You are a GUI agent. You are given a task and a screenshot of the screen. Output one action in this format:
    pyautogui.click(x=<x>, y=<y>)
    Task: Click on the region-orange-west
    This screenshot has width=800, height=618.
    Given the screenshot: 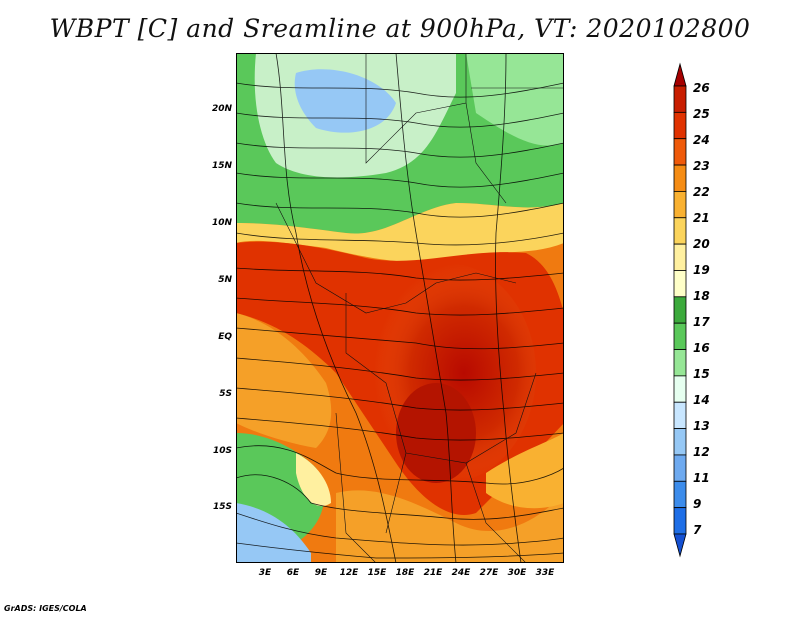 What is the action you would take?
    pyautogui.click(x=284, y=380)
    